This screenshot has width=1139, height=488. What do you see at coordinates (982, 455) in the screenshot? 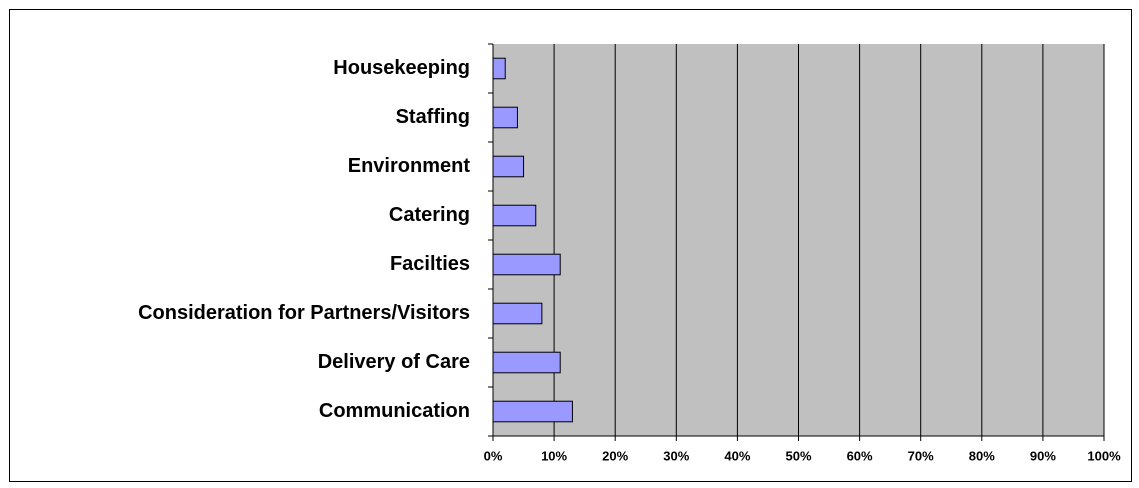
I see `x-tick-label: 80%` at bounding box center [982, 455].